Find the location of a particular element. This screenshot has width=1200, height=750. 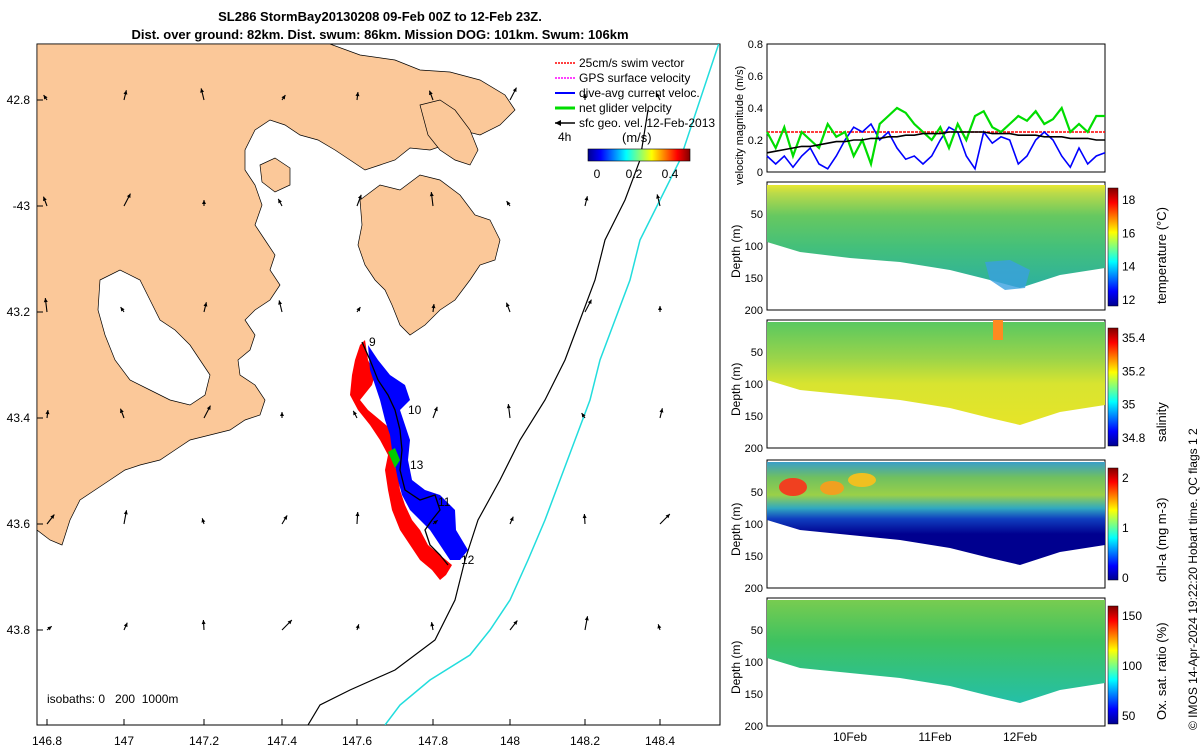

chla-field is located at coordinates (936, 513).